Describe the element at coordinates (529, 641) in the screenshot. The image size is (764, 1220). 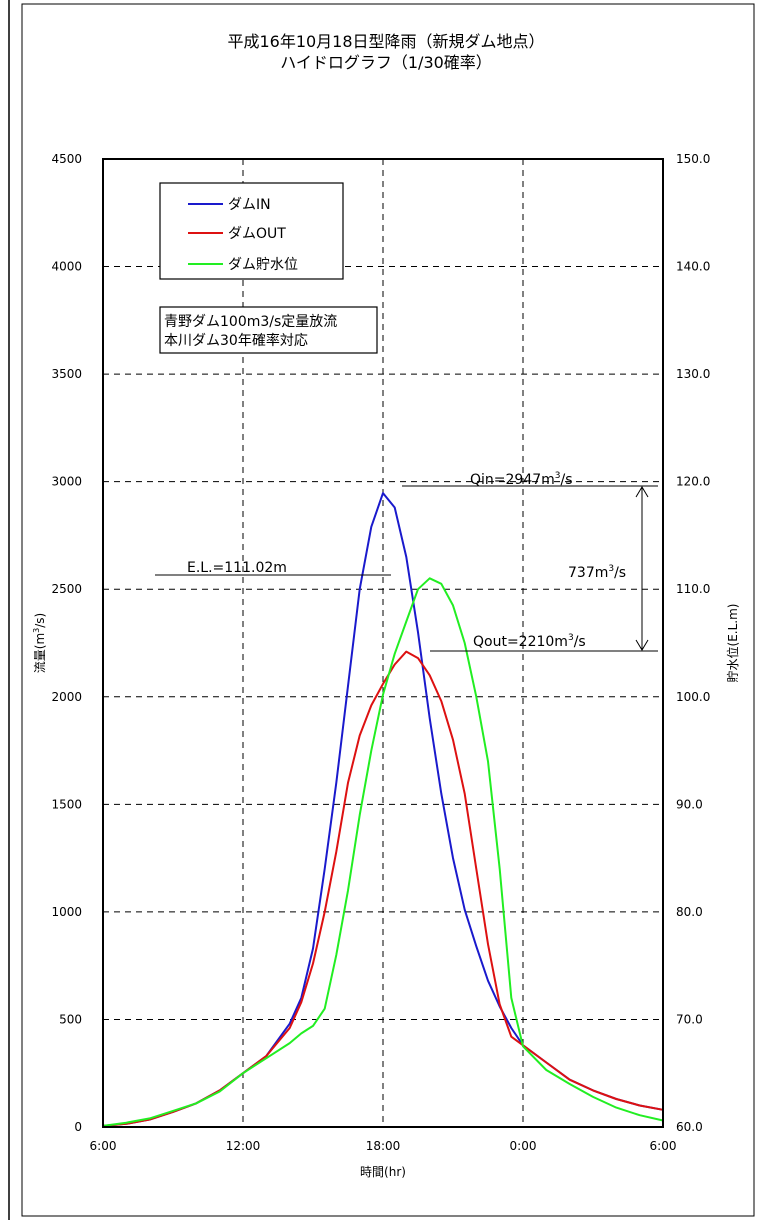
I see `qout-annotation: Qout=2210m3/s` at that location.